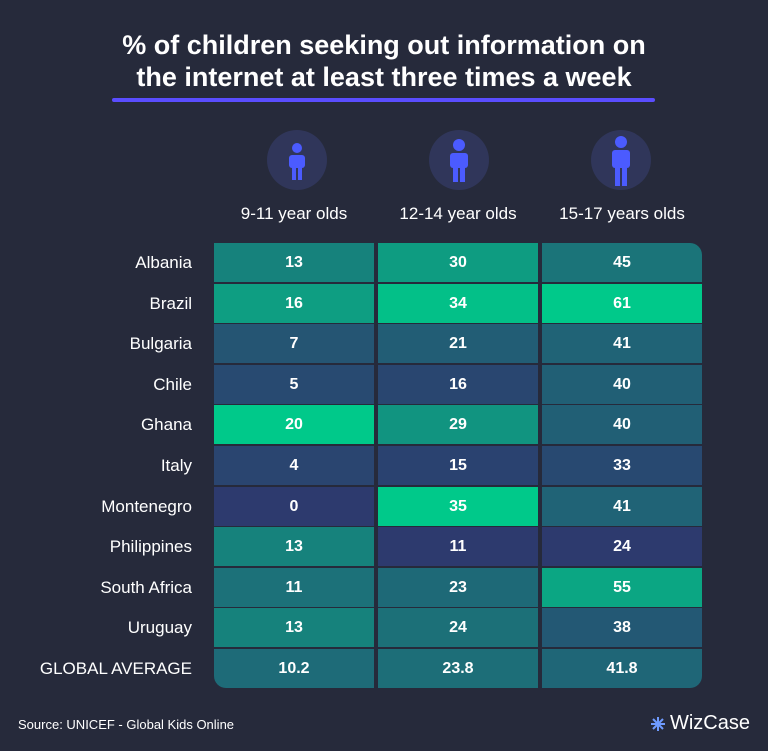  Describe the element at coordinates (458, 668) in the screenshot. I see `table-cell: 23.8` at that location.